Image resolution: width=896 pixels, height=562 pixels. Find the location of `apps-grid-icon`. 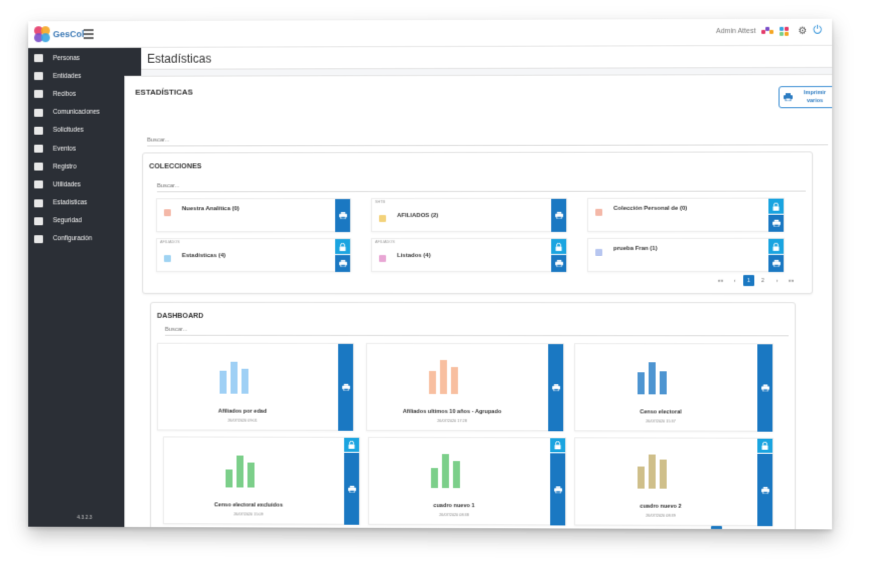

apps-grid-icon is located at coordinates (786, 31).